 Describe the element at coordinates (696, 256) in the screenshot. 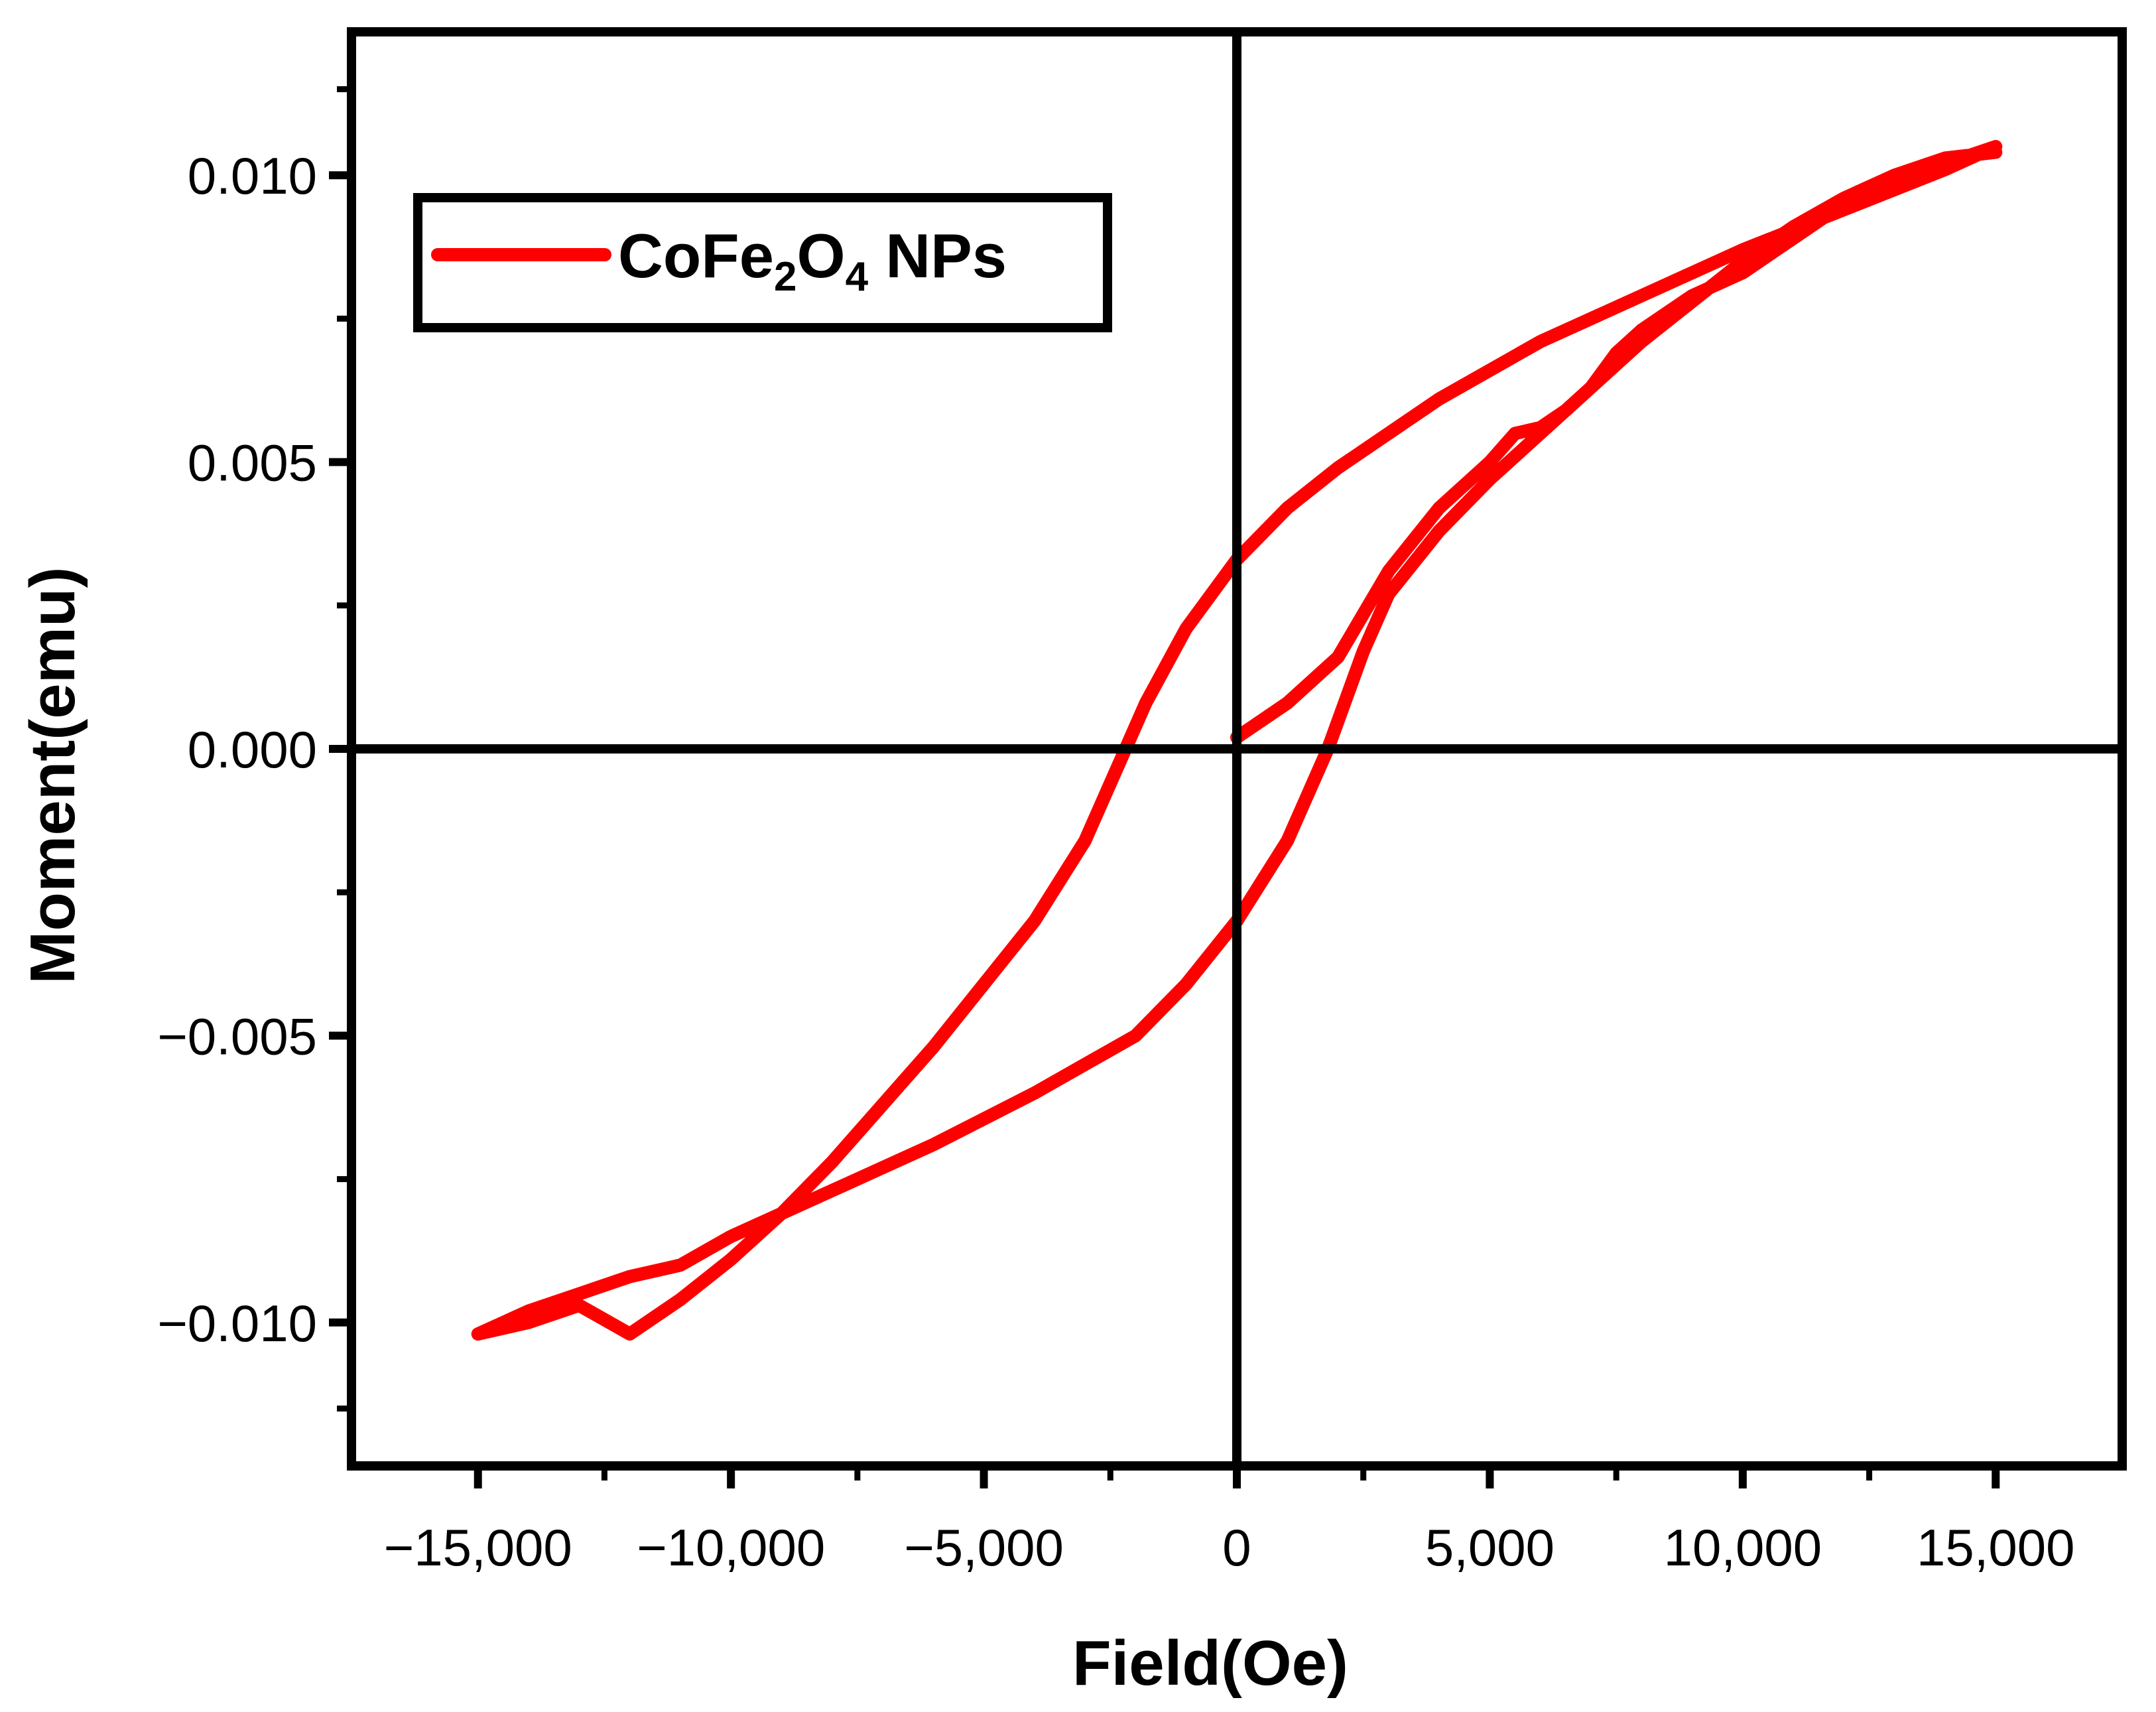

I see `legend-label-part: CoFe` at that location.